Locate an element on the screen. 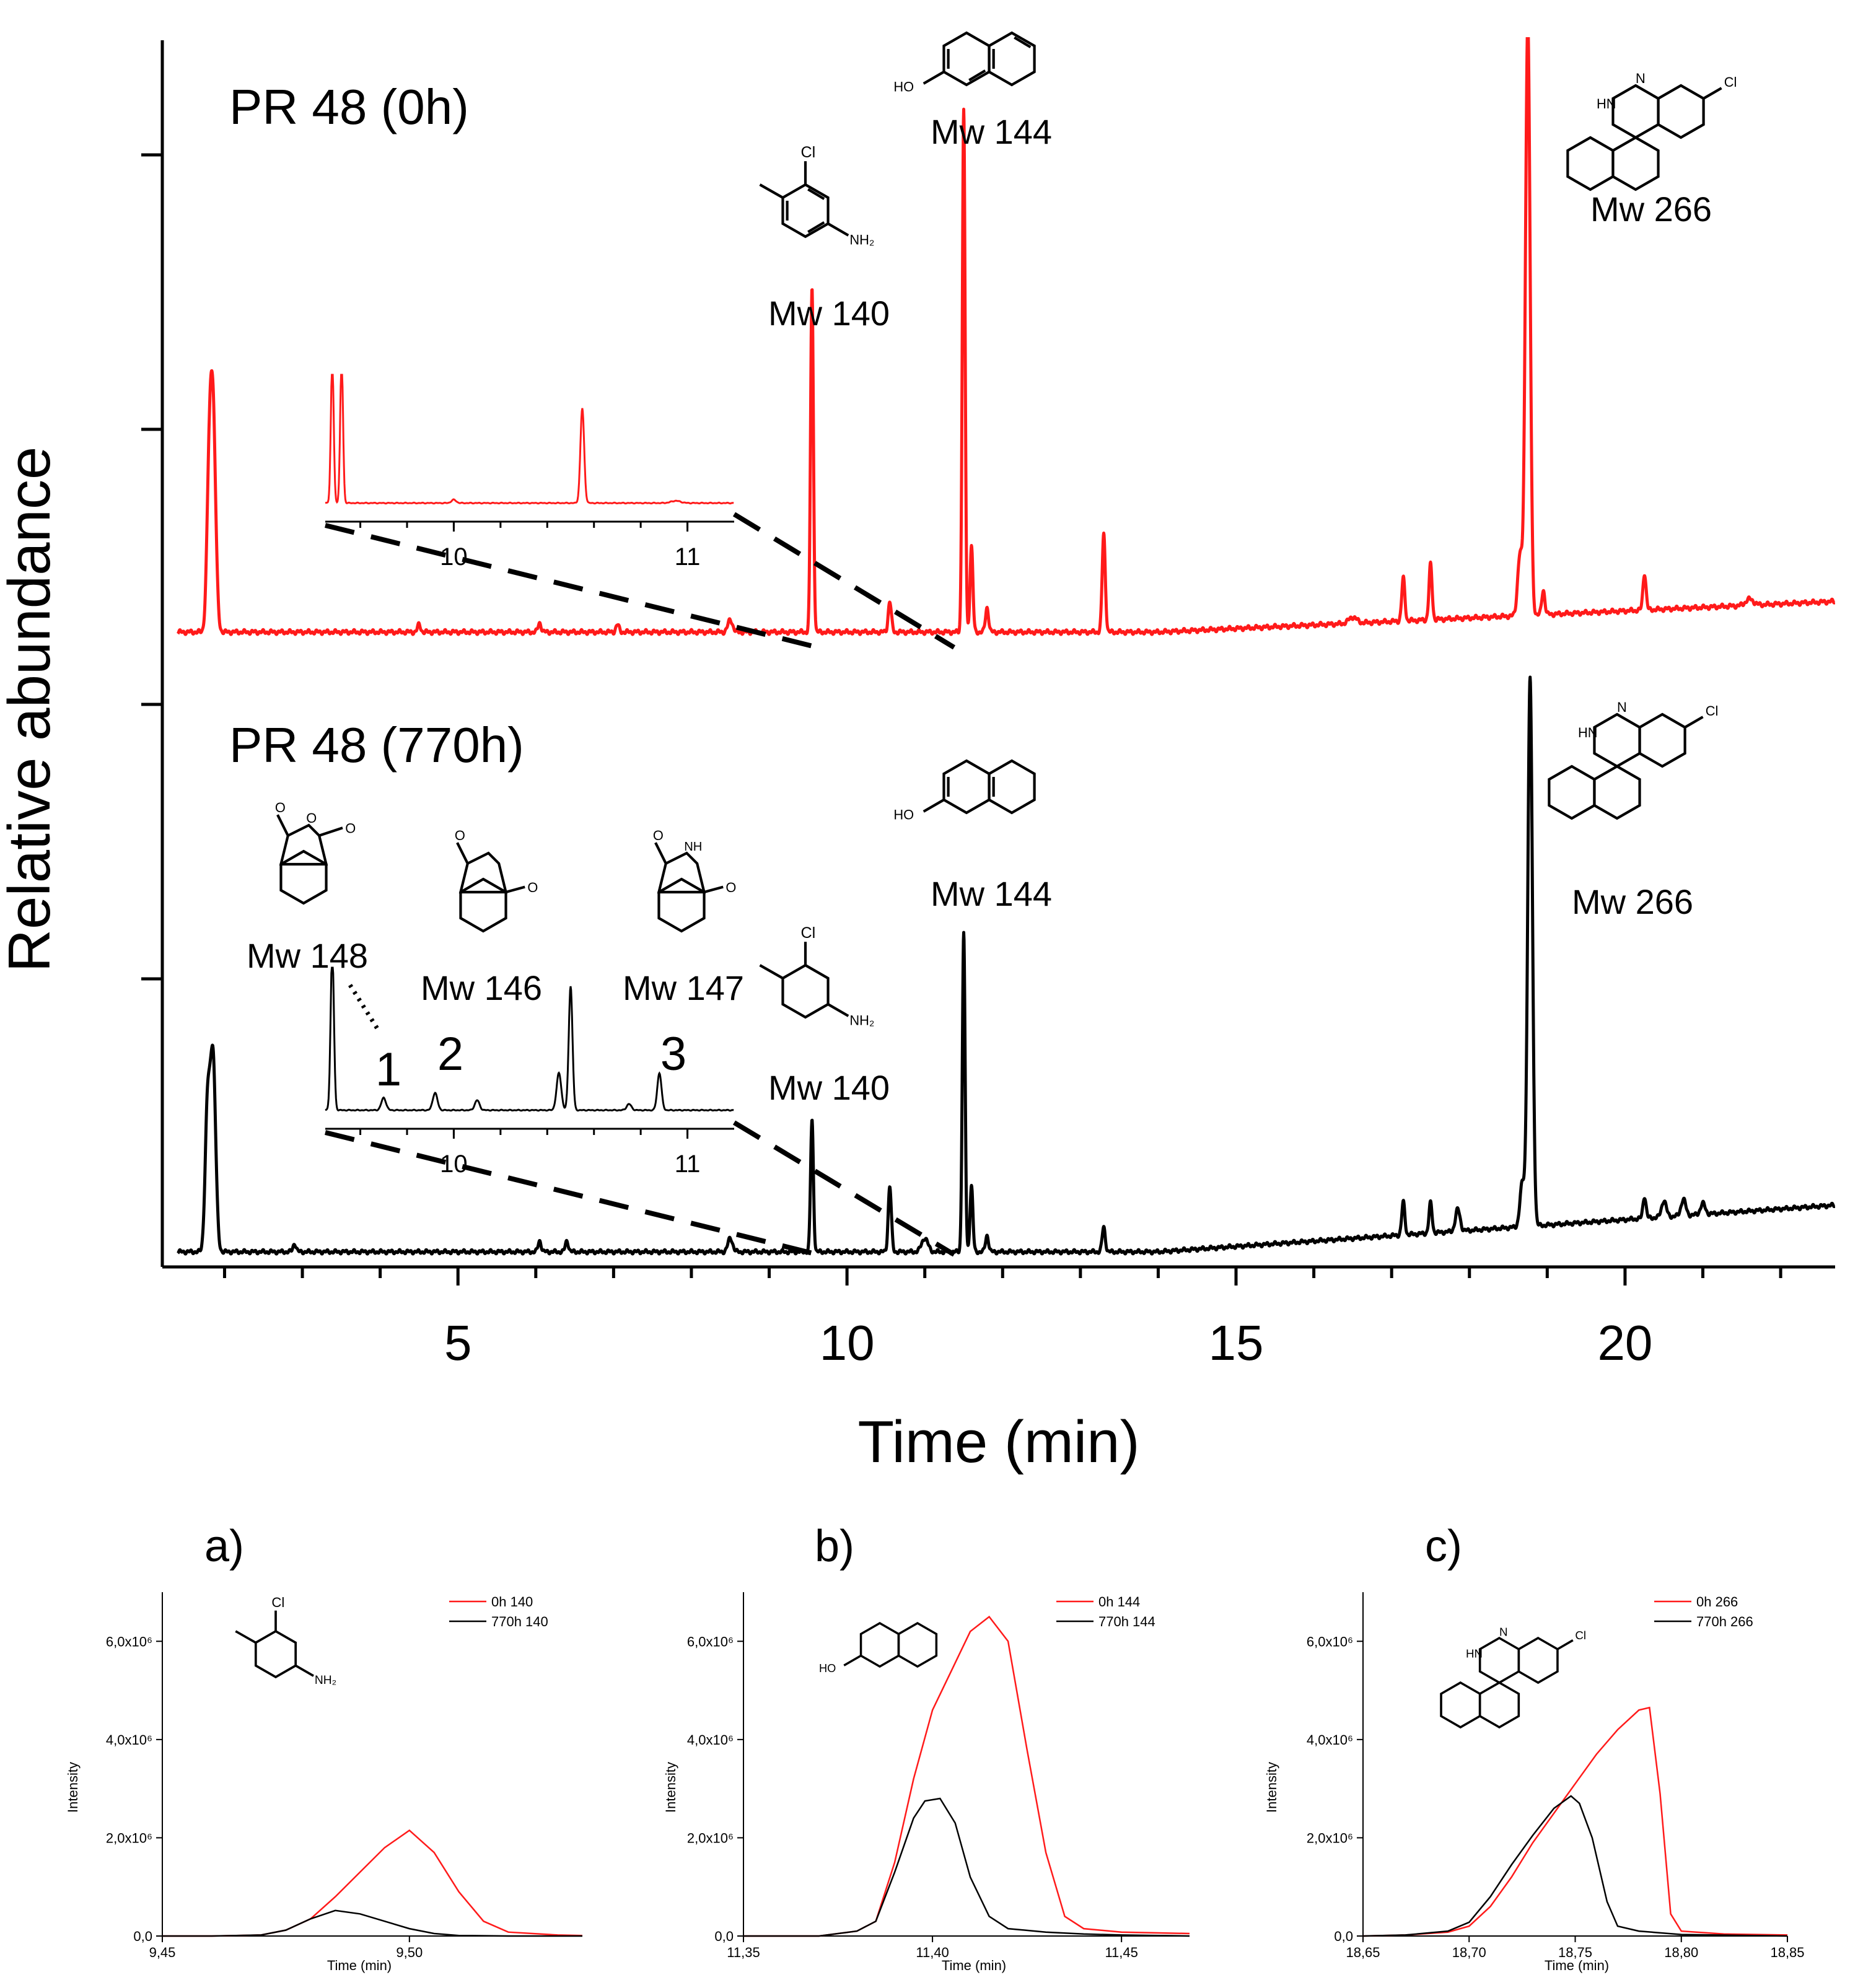  main-y-ticks is located at coordinates (151, 567).